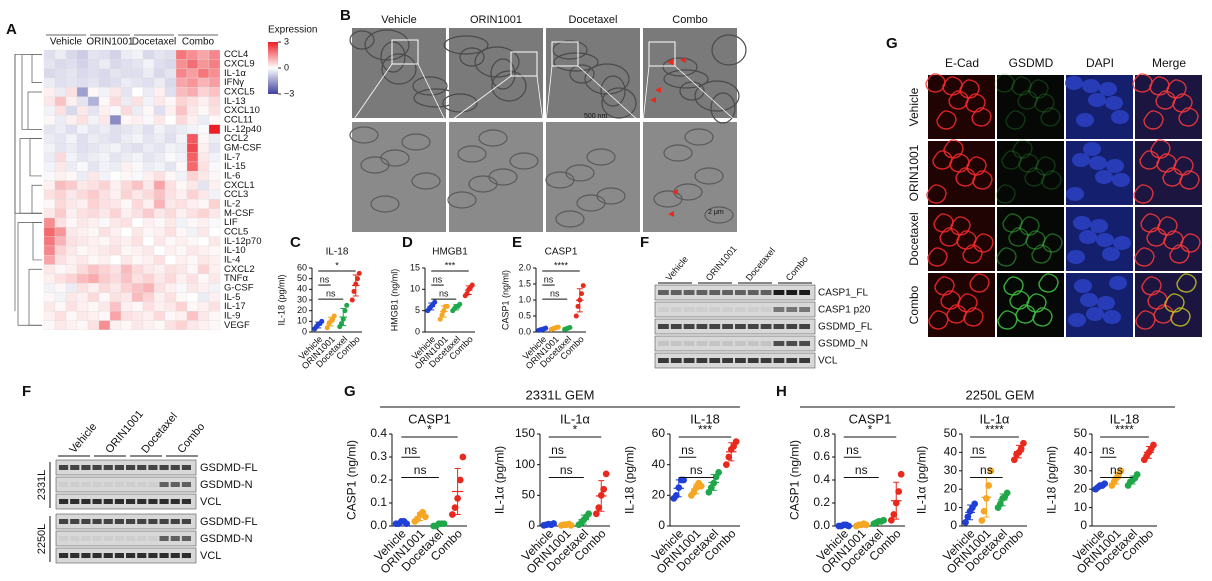 This screenshot has width=1212, height=581. I want to click on cell-line-label: 2331L, so click(42, 485).